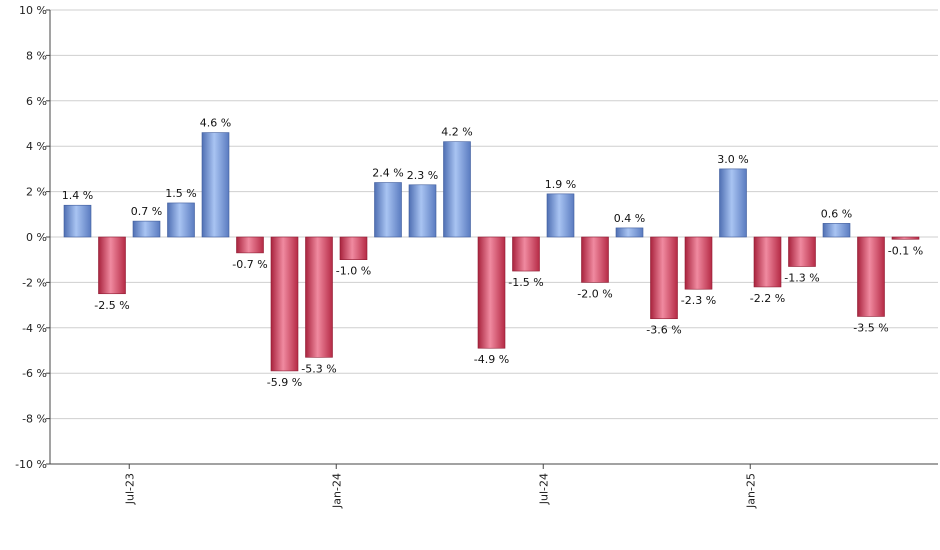 The width and height of the screenshot is (940, 550). I want to click on x-tick-label: Jan-25, so click(750, 491).